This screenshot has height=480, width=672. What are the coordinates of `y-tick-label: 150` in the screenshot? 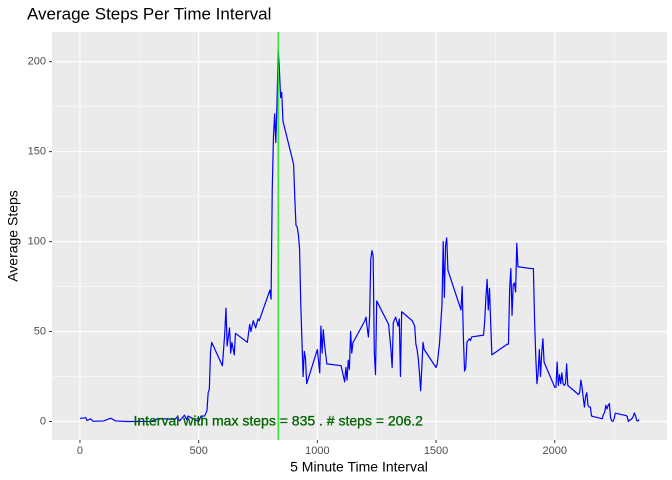 It's located at (37, 152).